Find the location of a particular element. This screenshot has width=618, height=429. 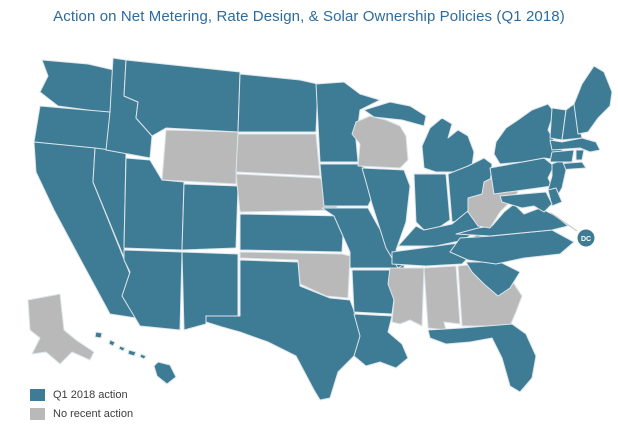

state-ut is located at coordinates (154, 204).